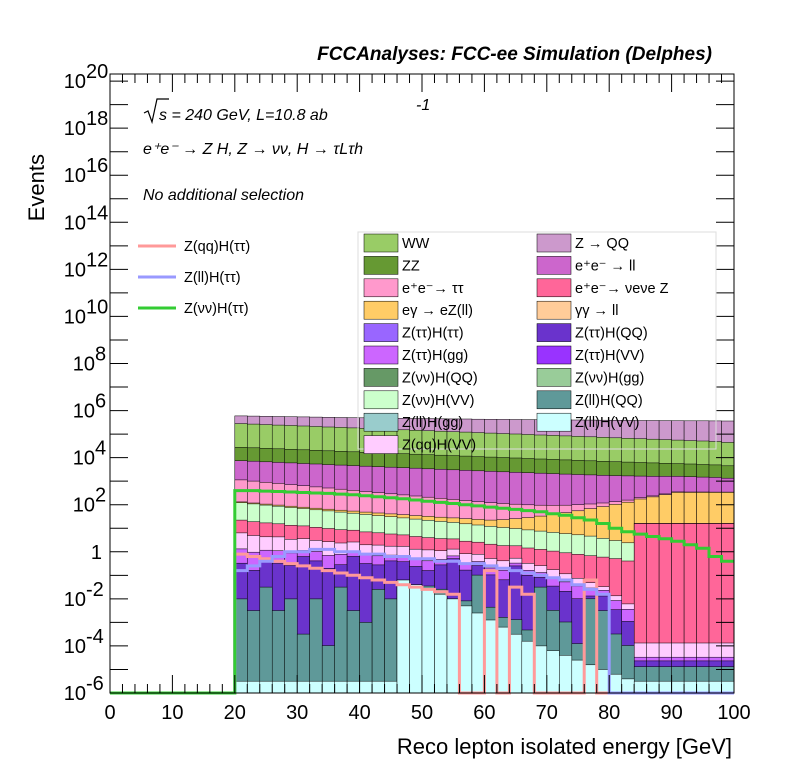  I want to click on legend-label: WW, so click(416, 244).